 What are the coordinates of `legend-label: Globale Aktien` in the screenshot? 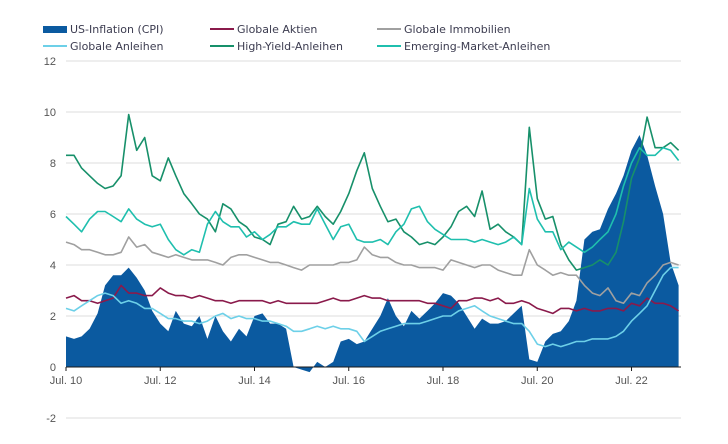 It's located at (277, 29).